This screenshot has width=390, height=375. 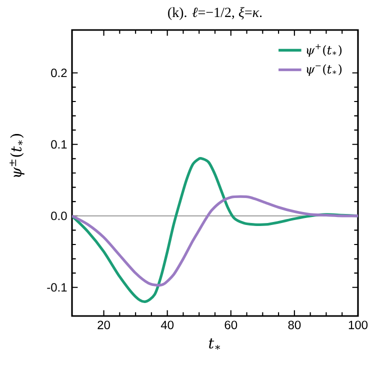 What do you see at coordinates (231, 325) in the screenshot?
I see `x-tick-label: 60` at bounding box center [231, 325].